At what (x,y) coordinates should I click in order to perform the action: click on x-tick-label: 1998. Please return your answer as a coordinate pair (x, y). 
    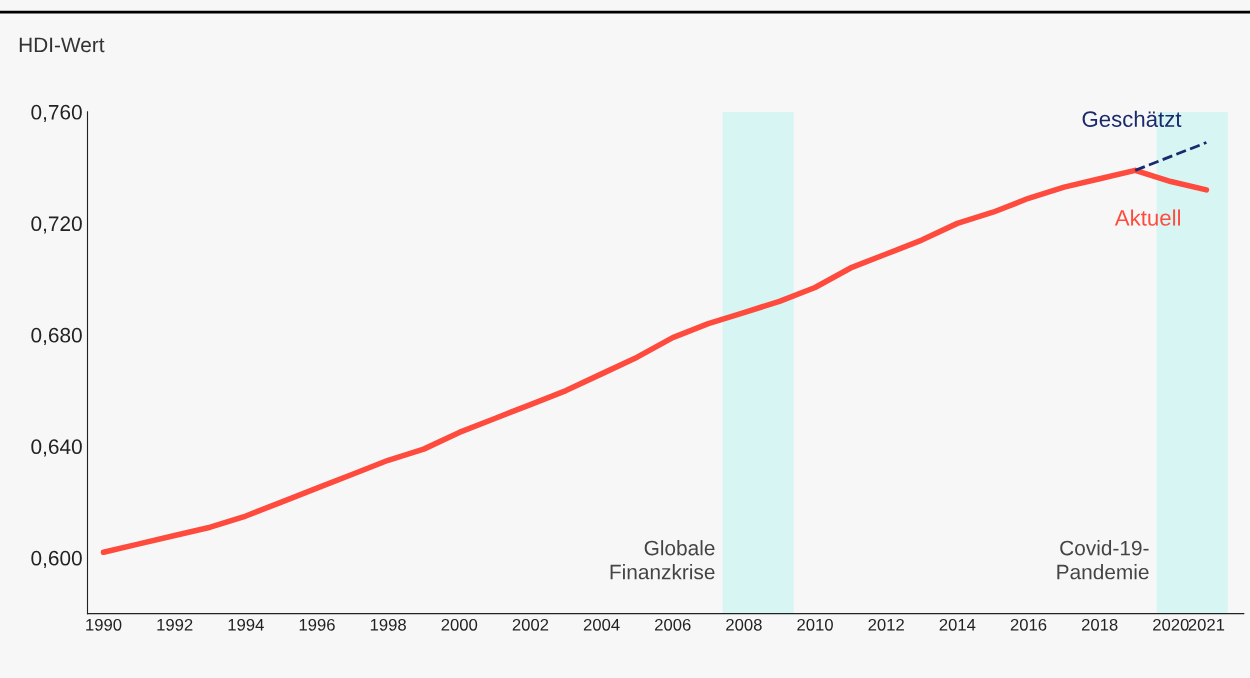
    Looking at the image, I should click on (388, 624).